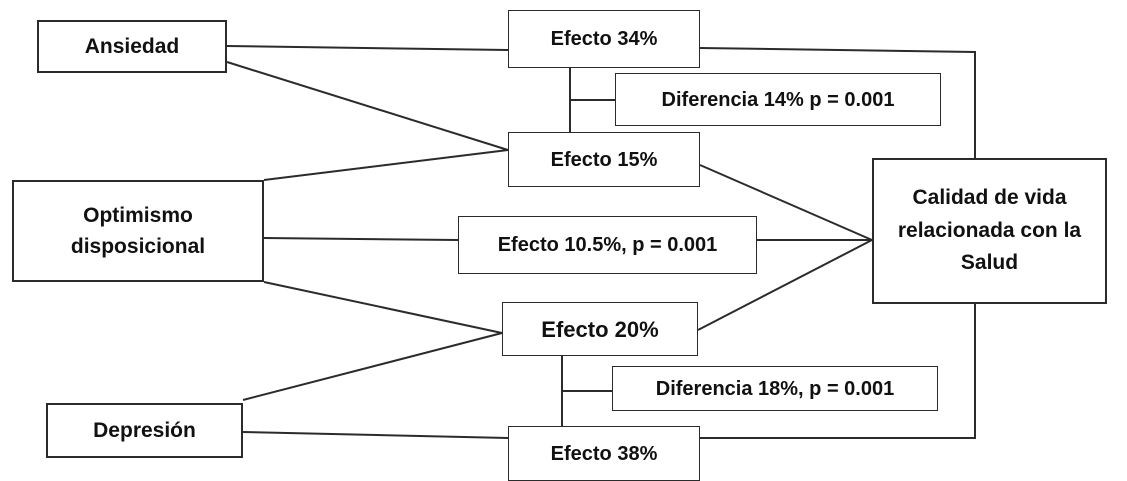 Image resolution: width=1127 pixels, height=481 pixels. Describe the element at coordinates (786, 202) in the screenshot. I see `line-efecto15-calidad` at that location.